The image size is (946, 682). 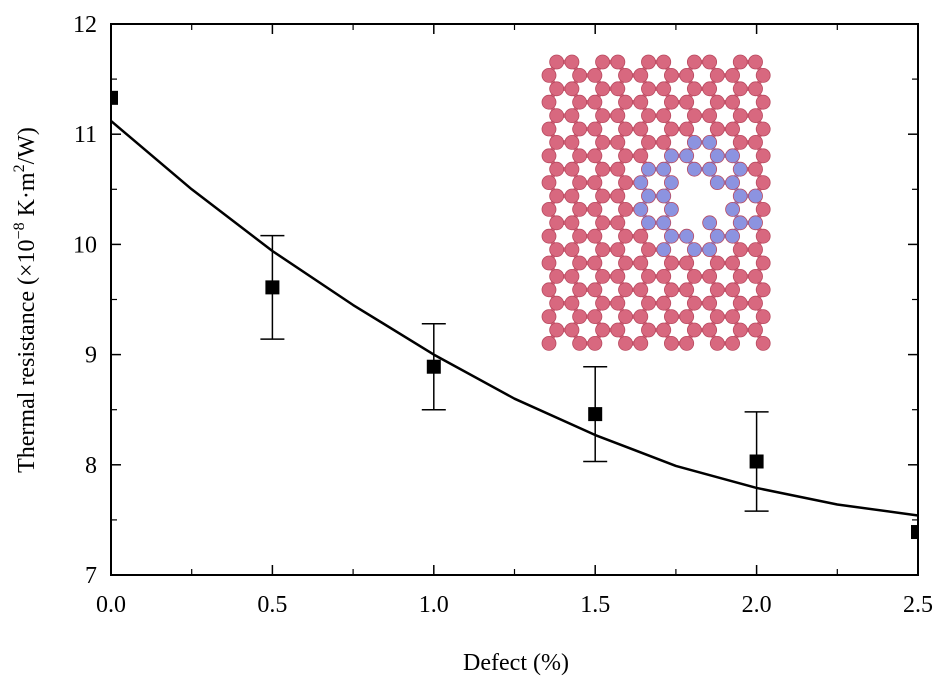 What do you see at coordinates (111, 605) in the screenshot?
I see `x-tick-label: 0.0` at bounding box center [111, 605].